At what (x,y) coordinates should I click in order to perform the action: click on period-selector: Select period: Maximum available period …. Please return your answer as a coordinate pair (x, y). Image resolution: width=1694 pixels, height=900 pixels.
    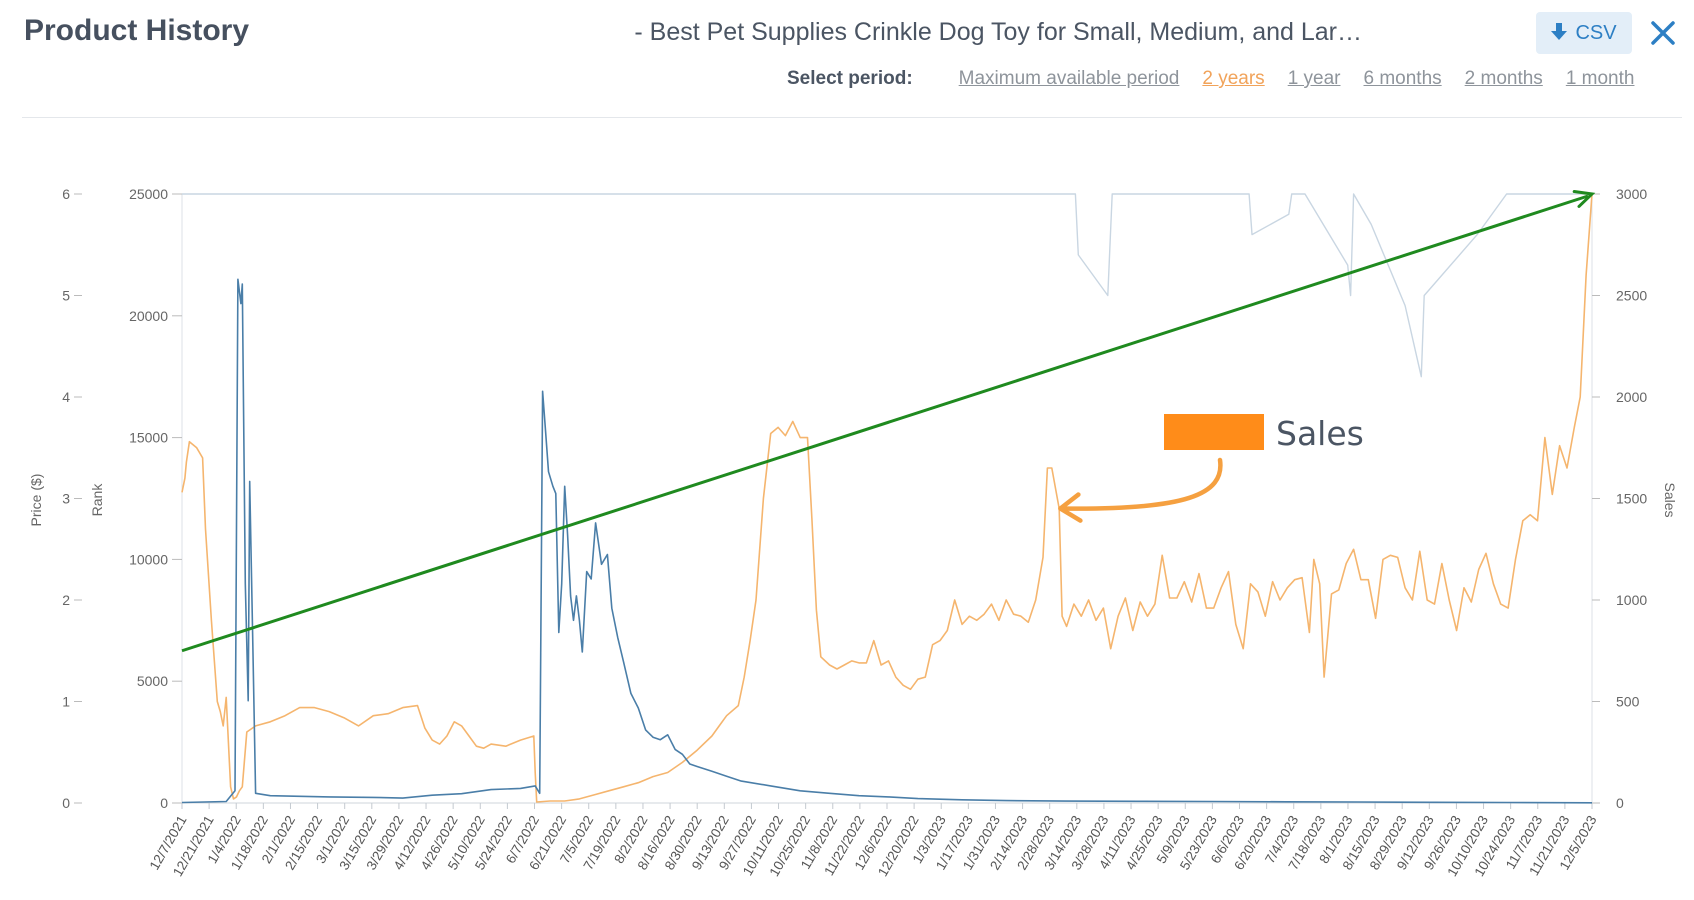
    Looking at the image, I should click on (1222, 79).